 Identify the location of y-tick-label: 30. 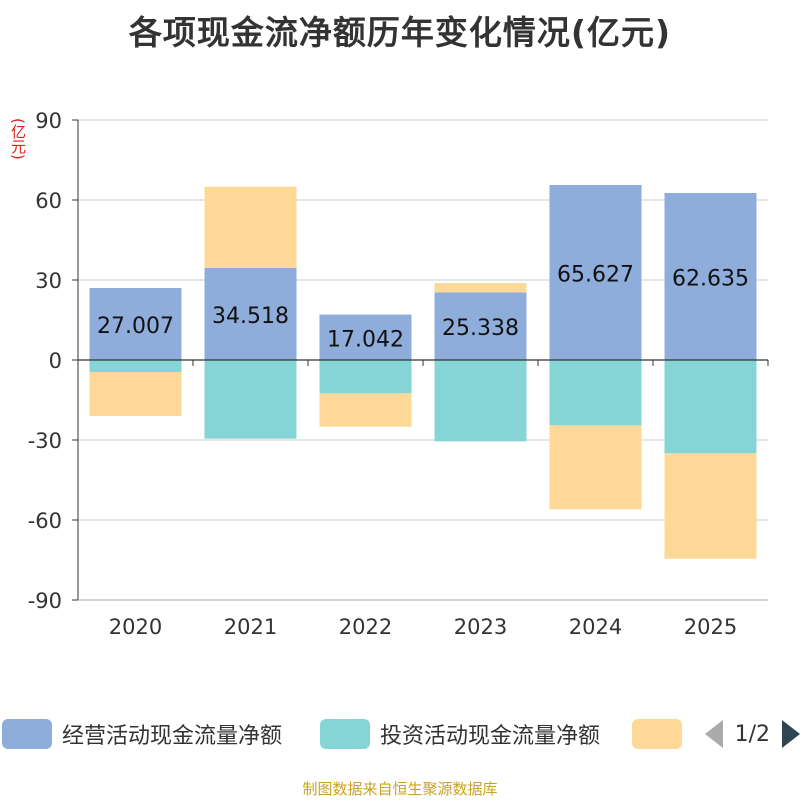
(48, 281).